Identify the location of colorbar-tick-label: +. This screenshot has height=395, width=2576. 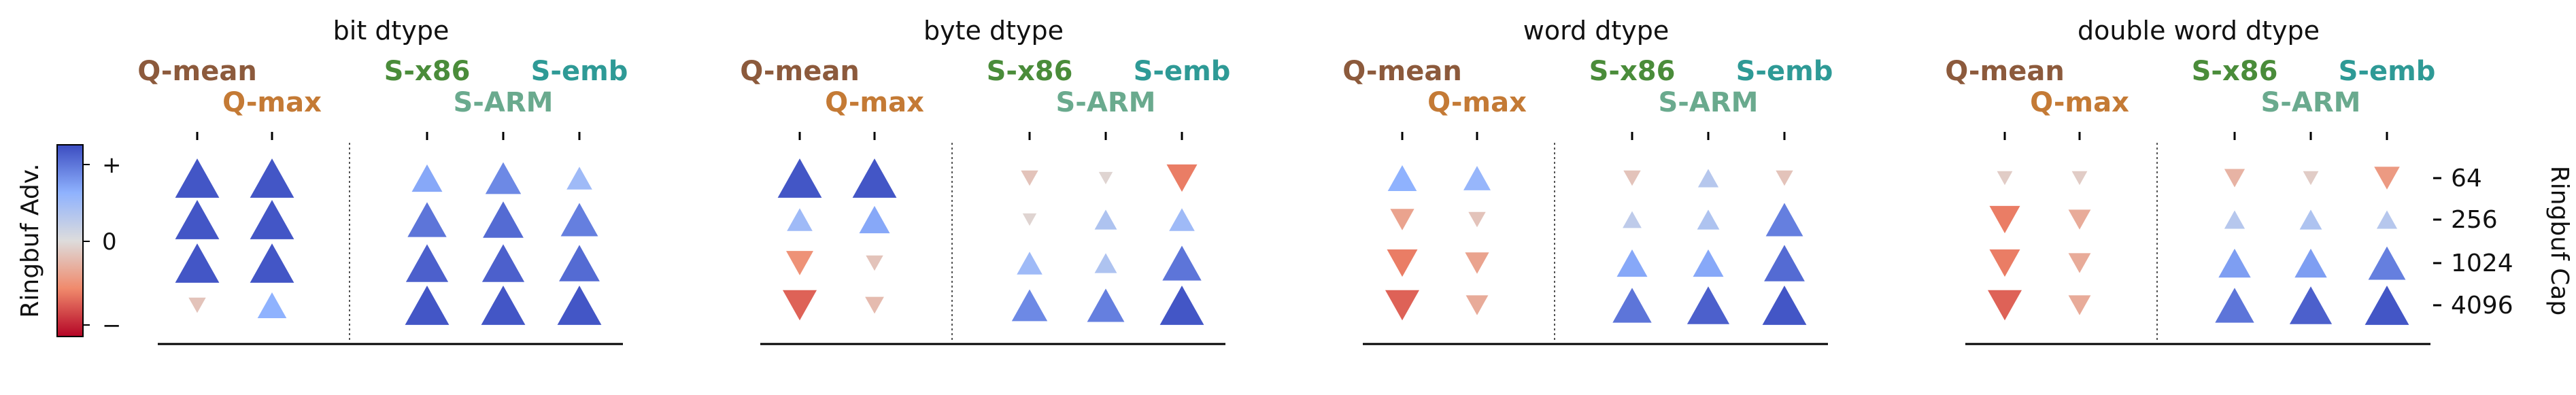
(112, 165).